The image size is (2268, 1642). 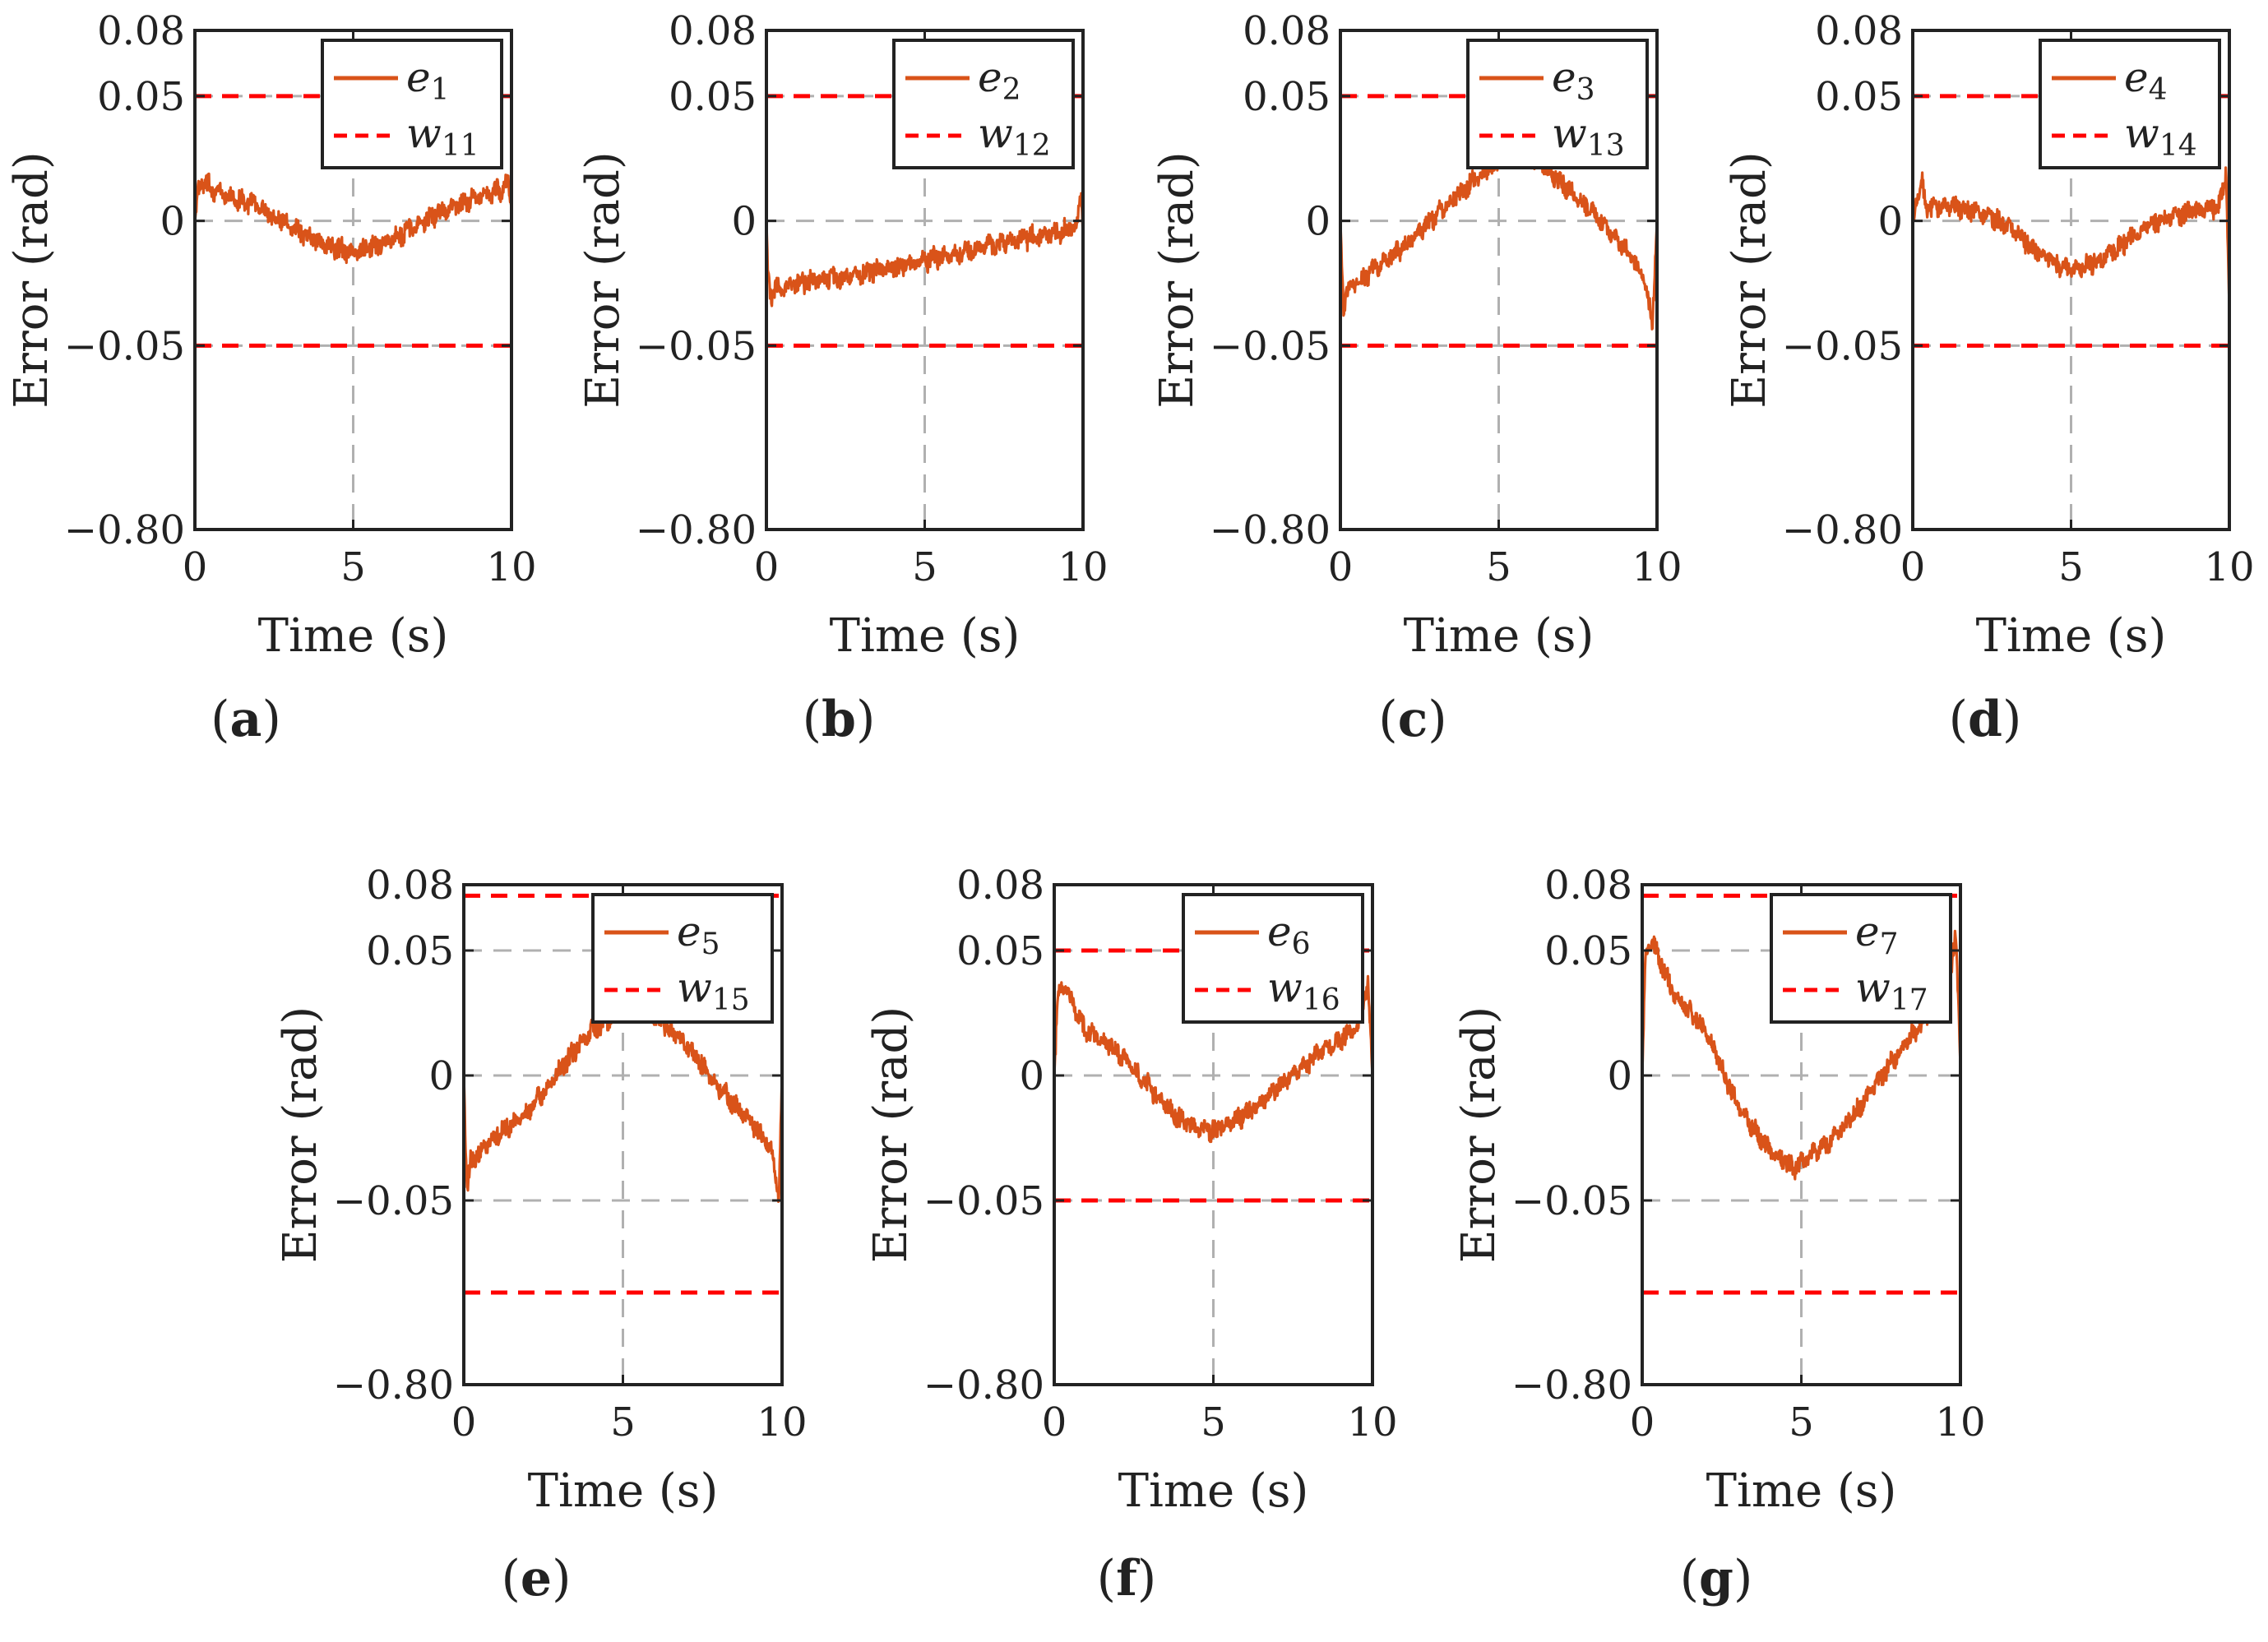 I want to click on panel-label: (d), so click(x=1986, y=719).